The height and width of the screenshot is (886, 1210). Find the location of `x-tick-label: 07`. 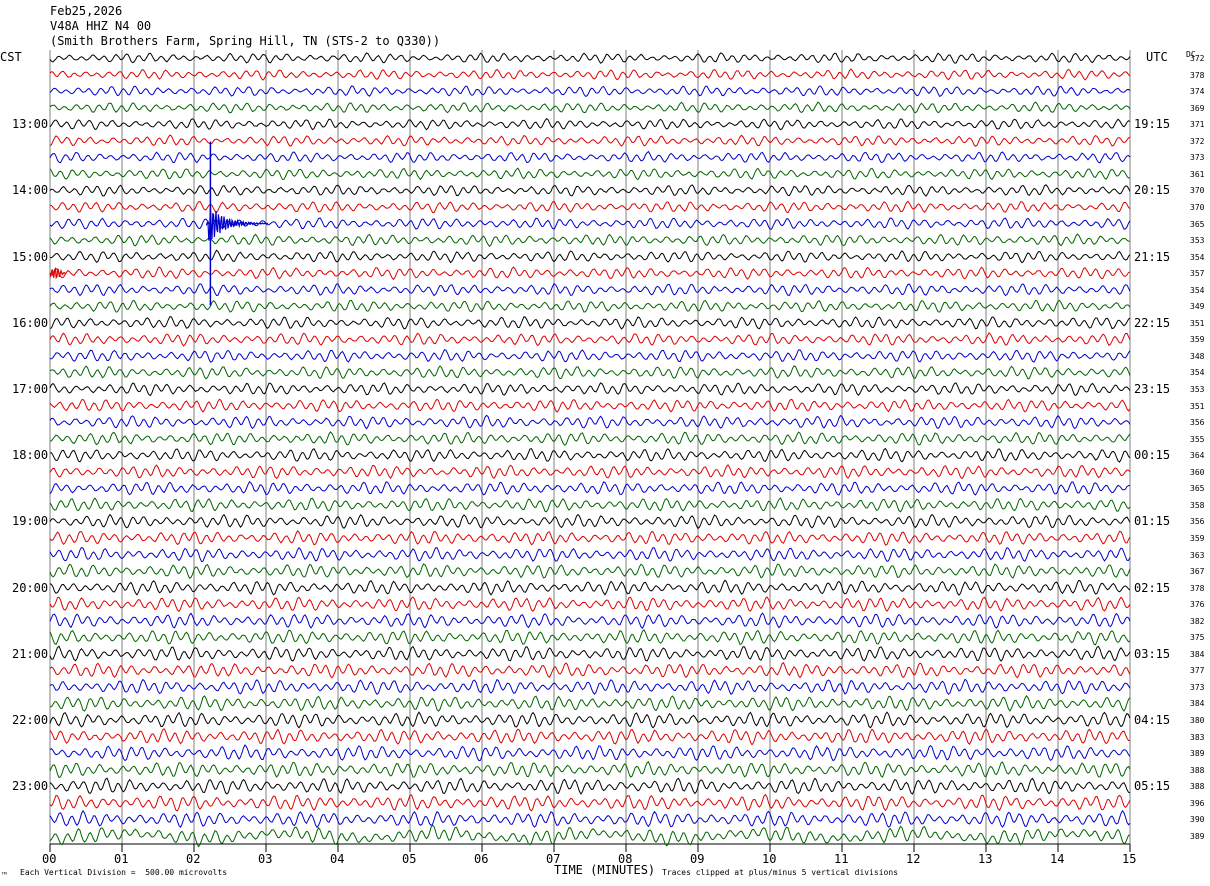

x-tick-label: 07 is located at coordinates (553, 859).